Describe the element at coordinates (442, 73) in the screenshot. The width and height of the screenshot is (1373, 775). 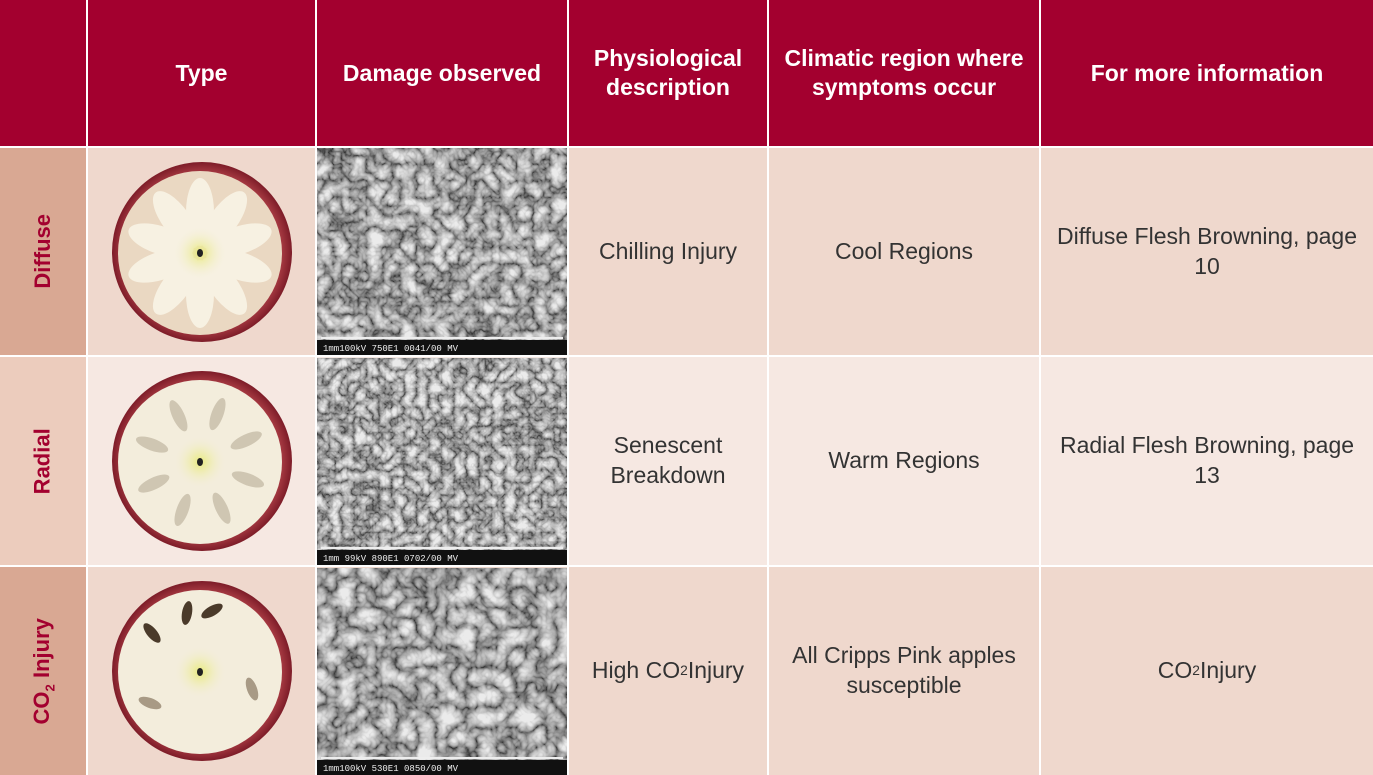
I see `header-cell: Damage observed` at that location.